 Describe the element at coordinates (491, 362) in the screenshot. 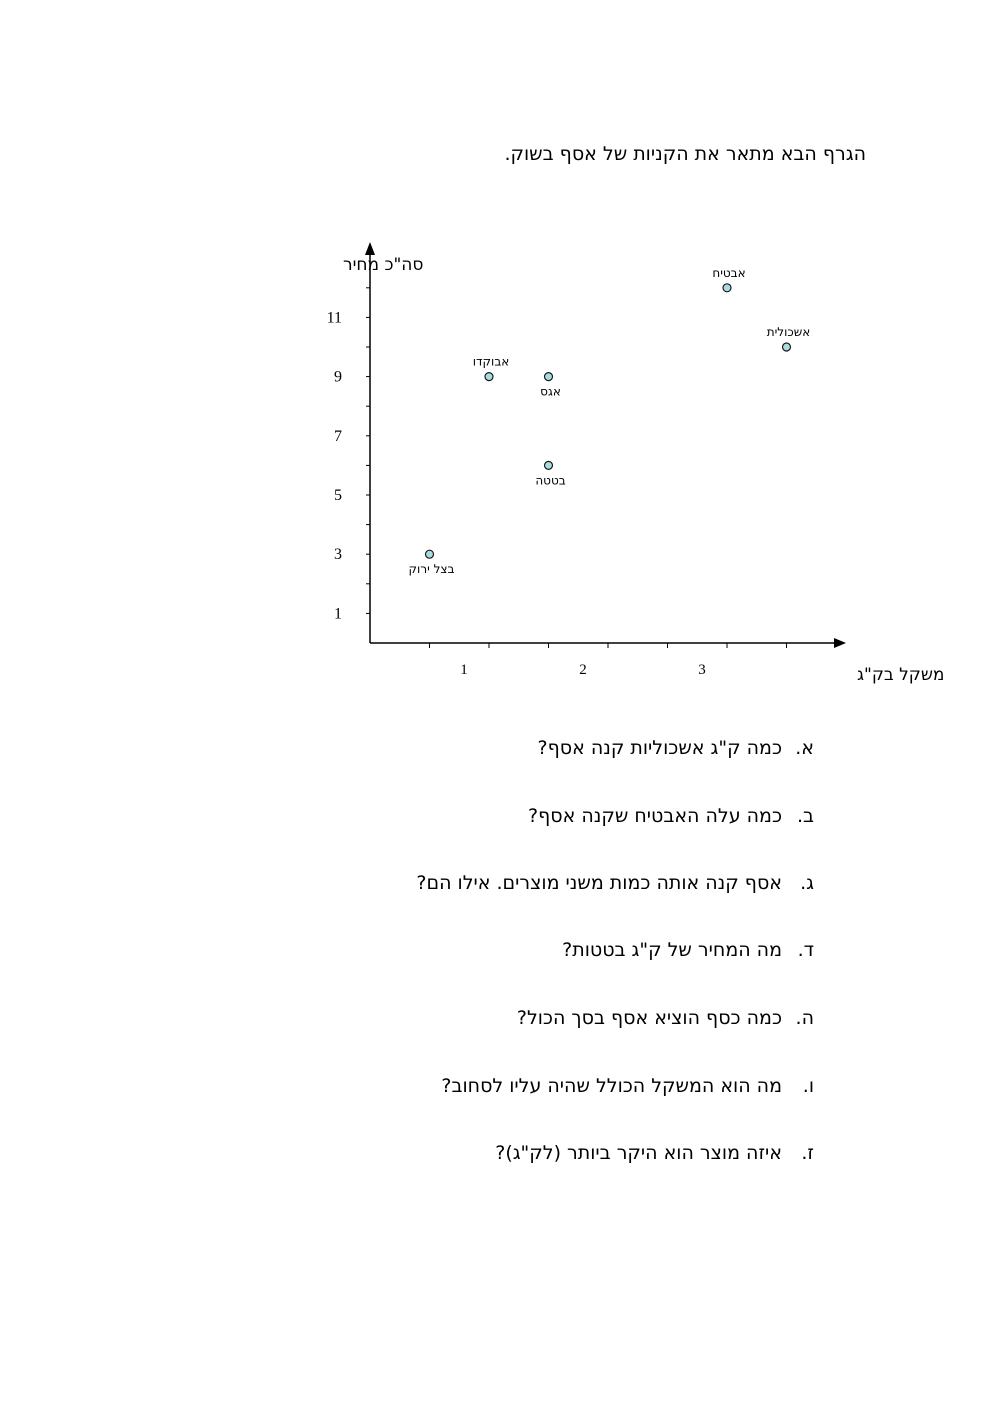

I see `data-point-label: אבוקדו` at that location.